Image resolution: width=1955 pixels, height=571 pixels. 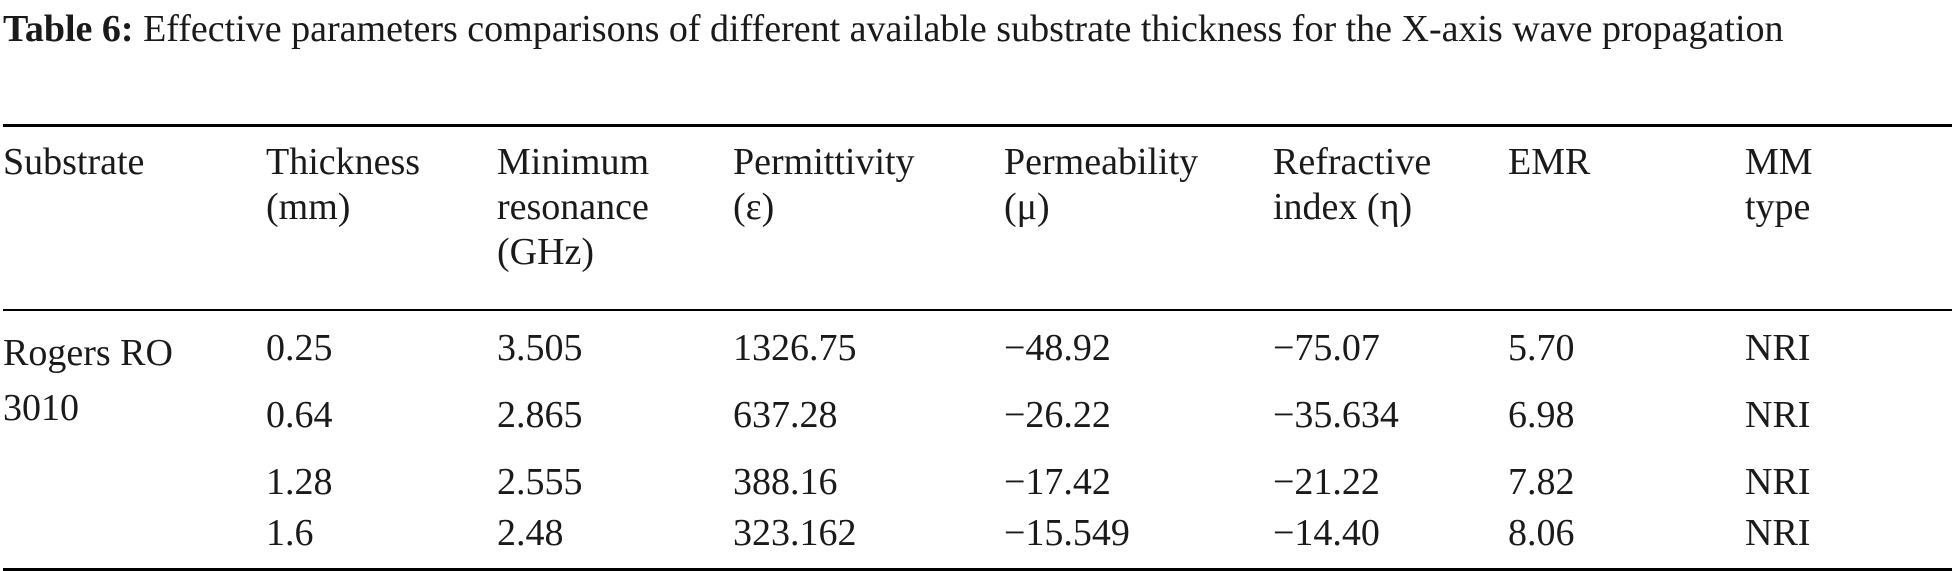 I want to click on caption-label: Table 6:, so click(x=68, y=29).